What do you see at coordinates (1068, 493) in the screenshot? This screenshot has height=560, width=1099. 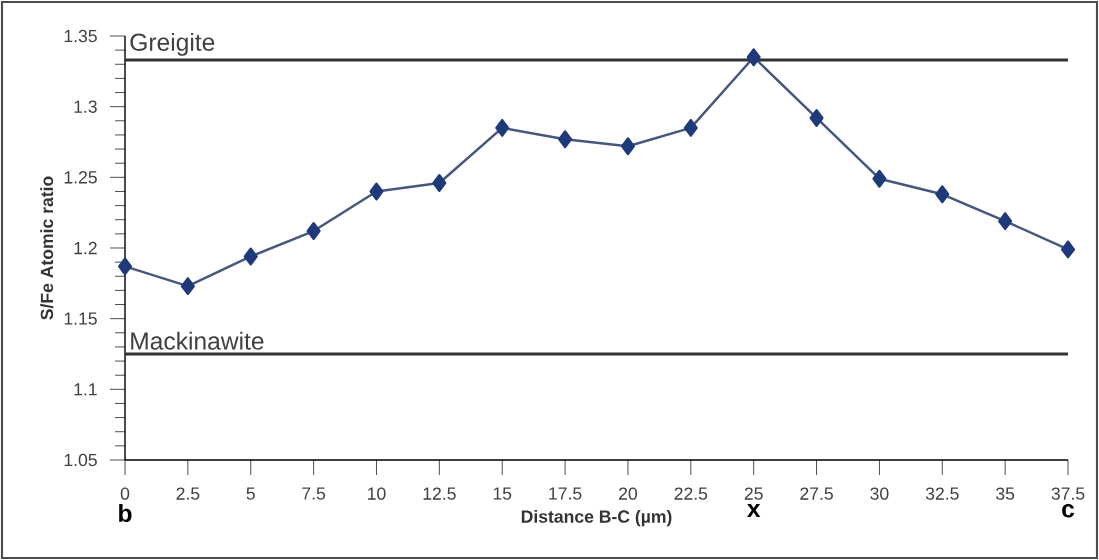 I see `x-tick-label: 37.5` at bounding box center [1068, 493].